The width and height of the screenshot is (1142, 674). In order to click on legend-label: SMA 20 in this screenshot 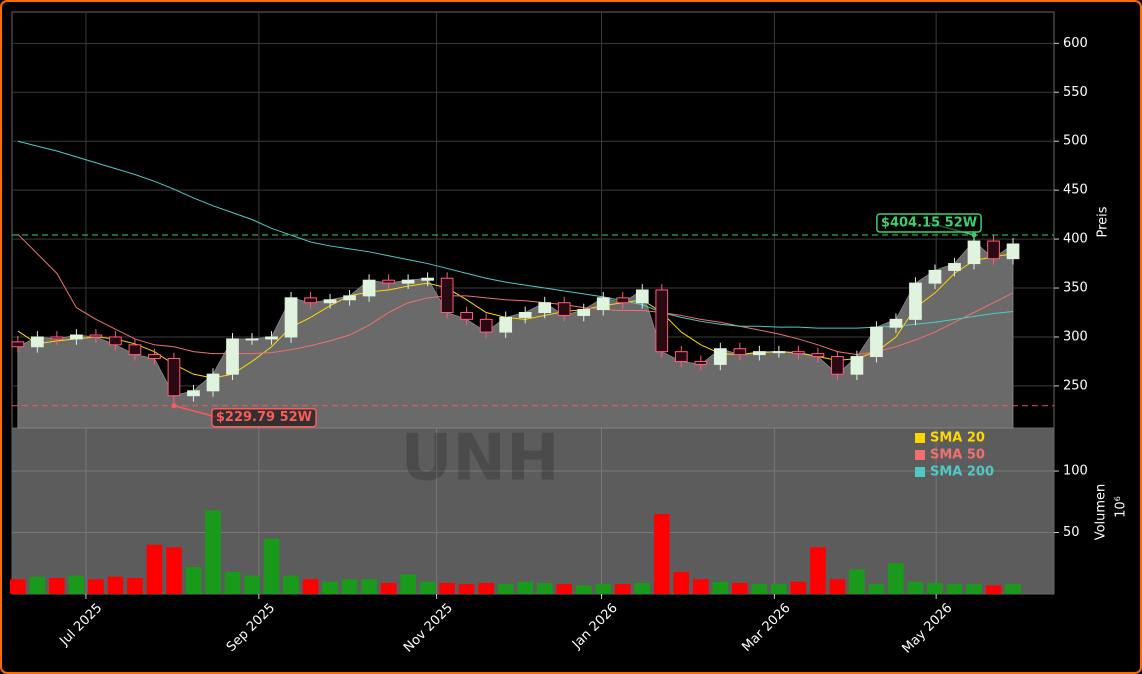, I will do `click(957, 438)`.